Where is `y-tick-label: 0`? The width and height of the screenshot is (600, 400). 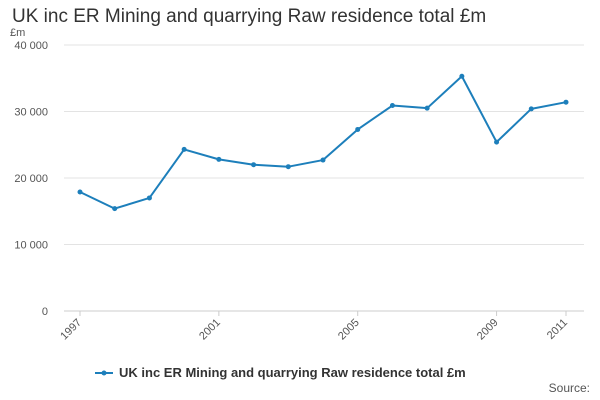 y-tick-label: 0 is located at coordinates (45, 312).